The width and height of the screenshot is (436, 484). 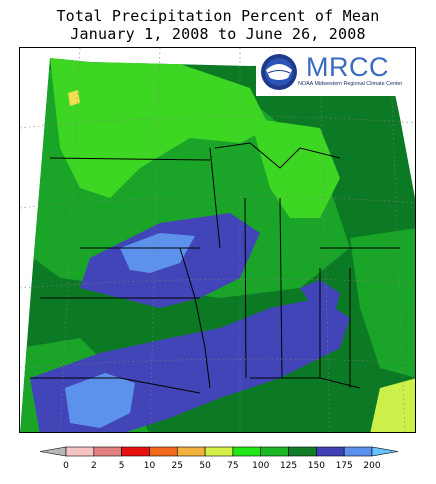 What do you see at coordinates (295, 168) in the screenshot?
I see `field-light-green-northeast` at bounding box center [295, 168].